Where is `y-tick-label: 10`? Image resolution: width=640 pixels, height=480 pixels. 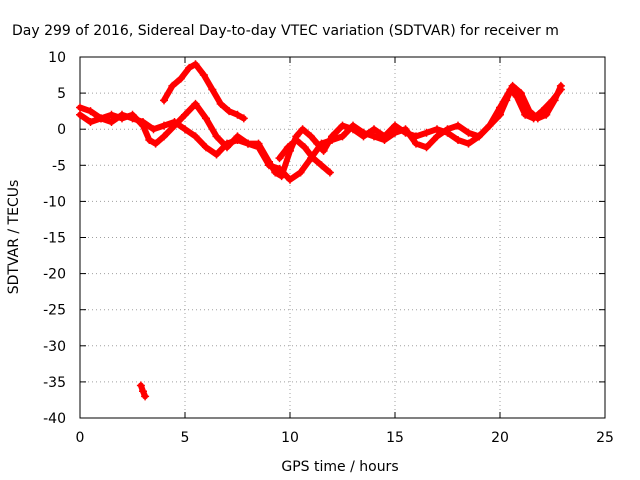
y-tick-label: 10 is located at coordinates (57, 58).